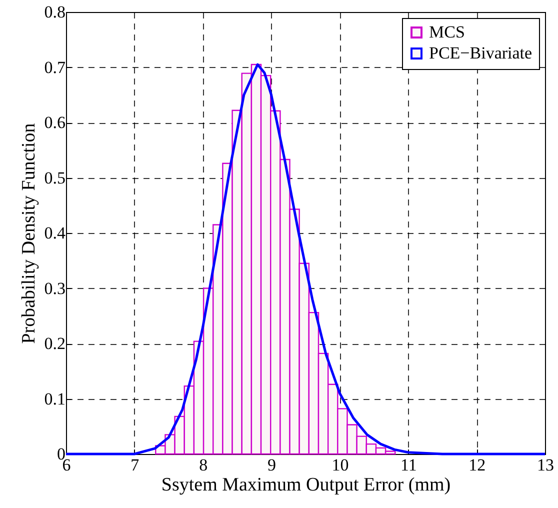 The width and height of the screenshot is (558, 508). I want to click on y-tick-label: 0.8, so click(55, 12).